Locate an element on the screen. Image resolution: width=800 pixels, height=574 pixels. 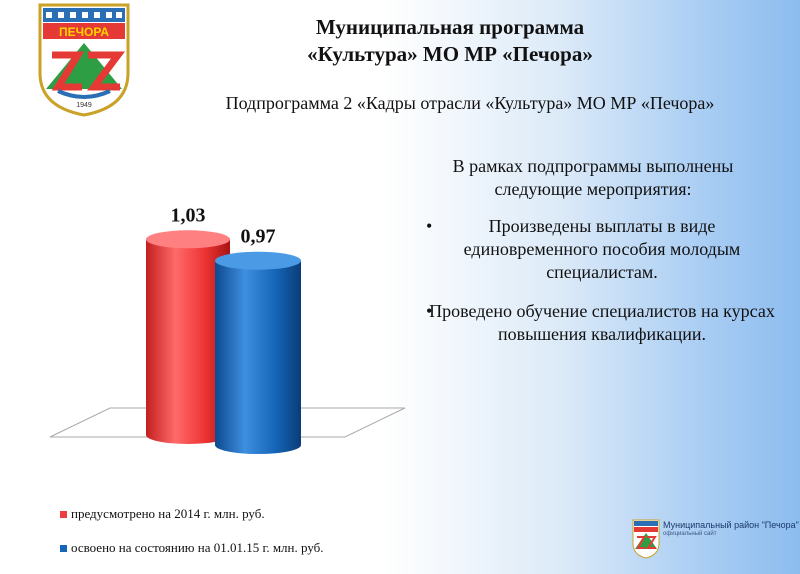
svg-text: ПЕЧОРА is located at coordinates (84, 32).